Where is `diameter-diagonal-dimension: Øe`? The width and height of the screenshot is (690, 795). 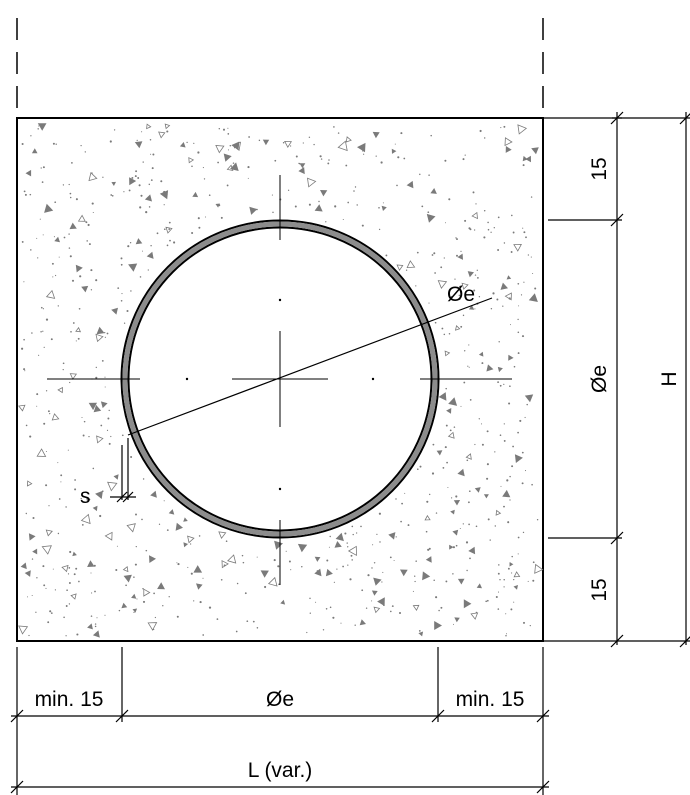
diameter-diagonal-dimension: Øe is located at coordinates (310, 359).